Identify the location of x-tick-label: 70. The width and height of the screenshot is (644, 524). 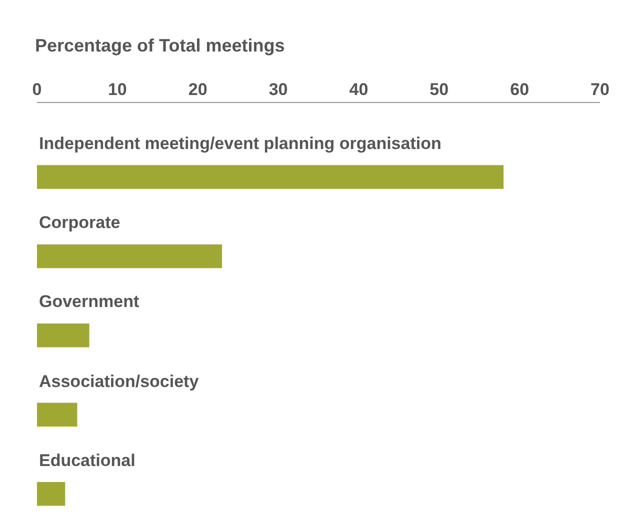
(600, 90).